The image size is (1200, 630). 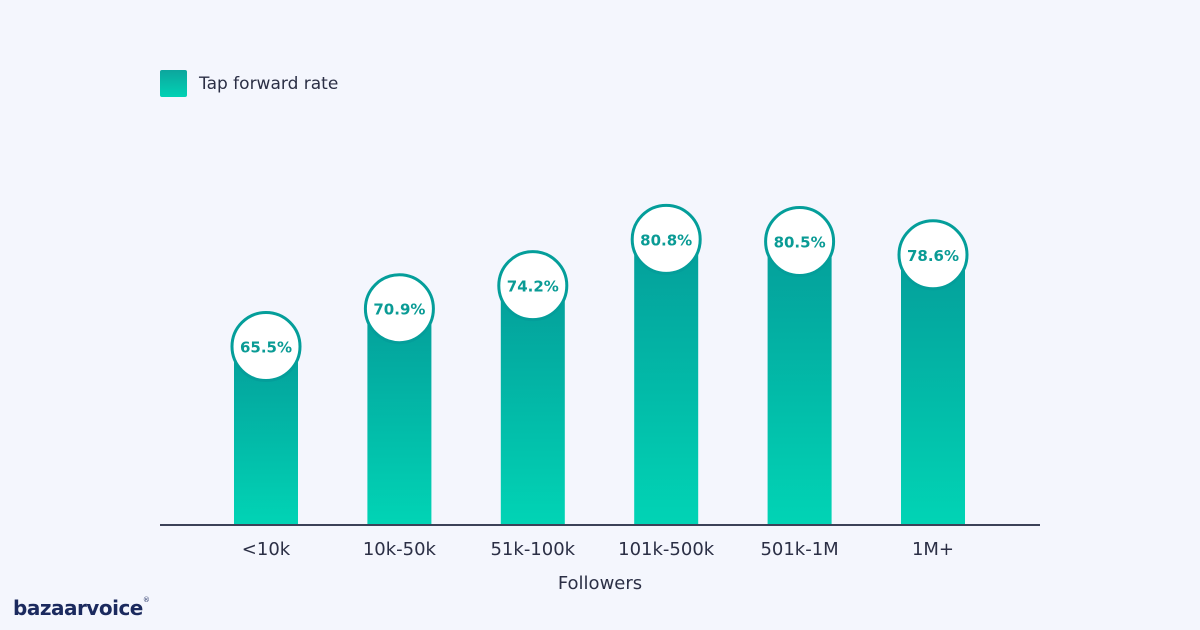 I want to click on data-label: 65.5%, so click(x=266, y=348).